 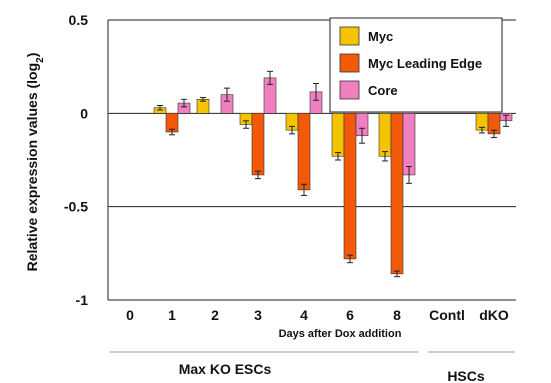 I want to click on legend-label-core: Core, so click(x=383, y=90).